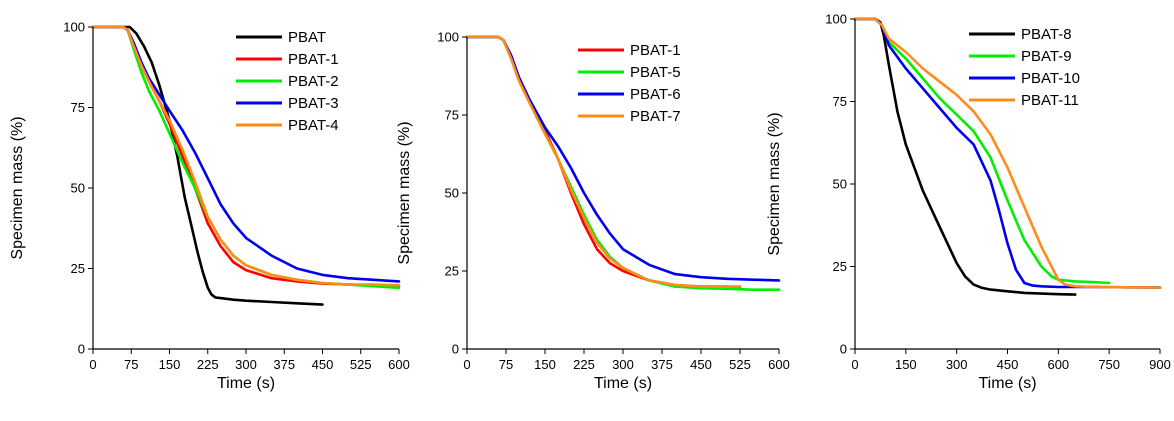  Describe the element at coordinates (1109, 364) in the screenshot. I see `x-tick-label: 750` at that location.